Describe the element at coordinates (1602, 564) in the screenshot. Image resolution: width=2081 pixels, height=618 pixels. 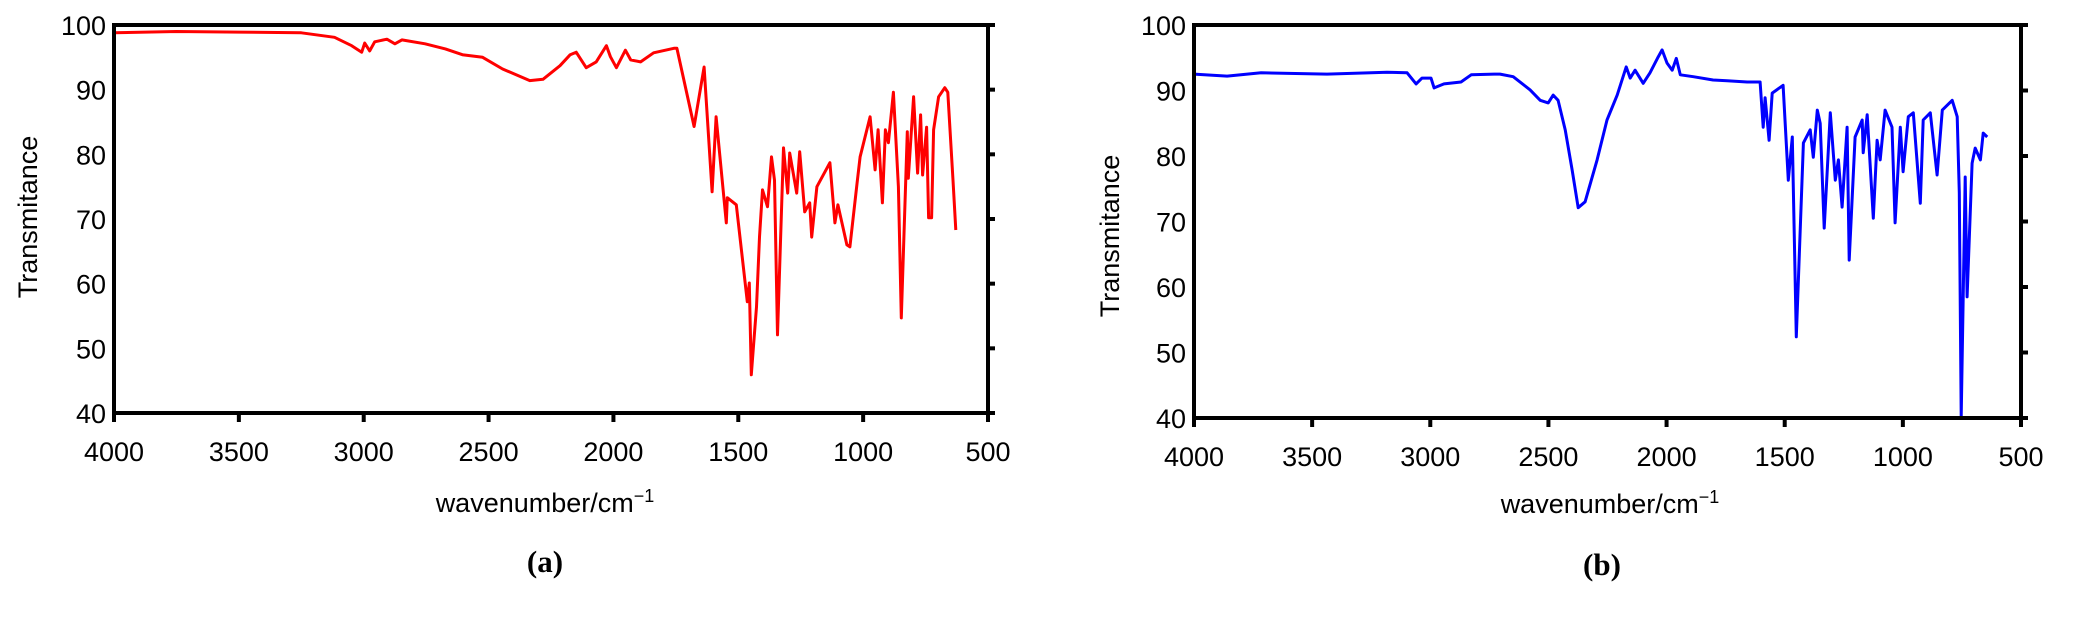
I see `panel-caption-b: (b)` at that location.